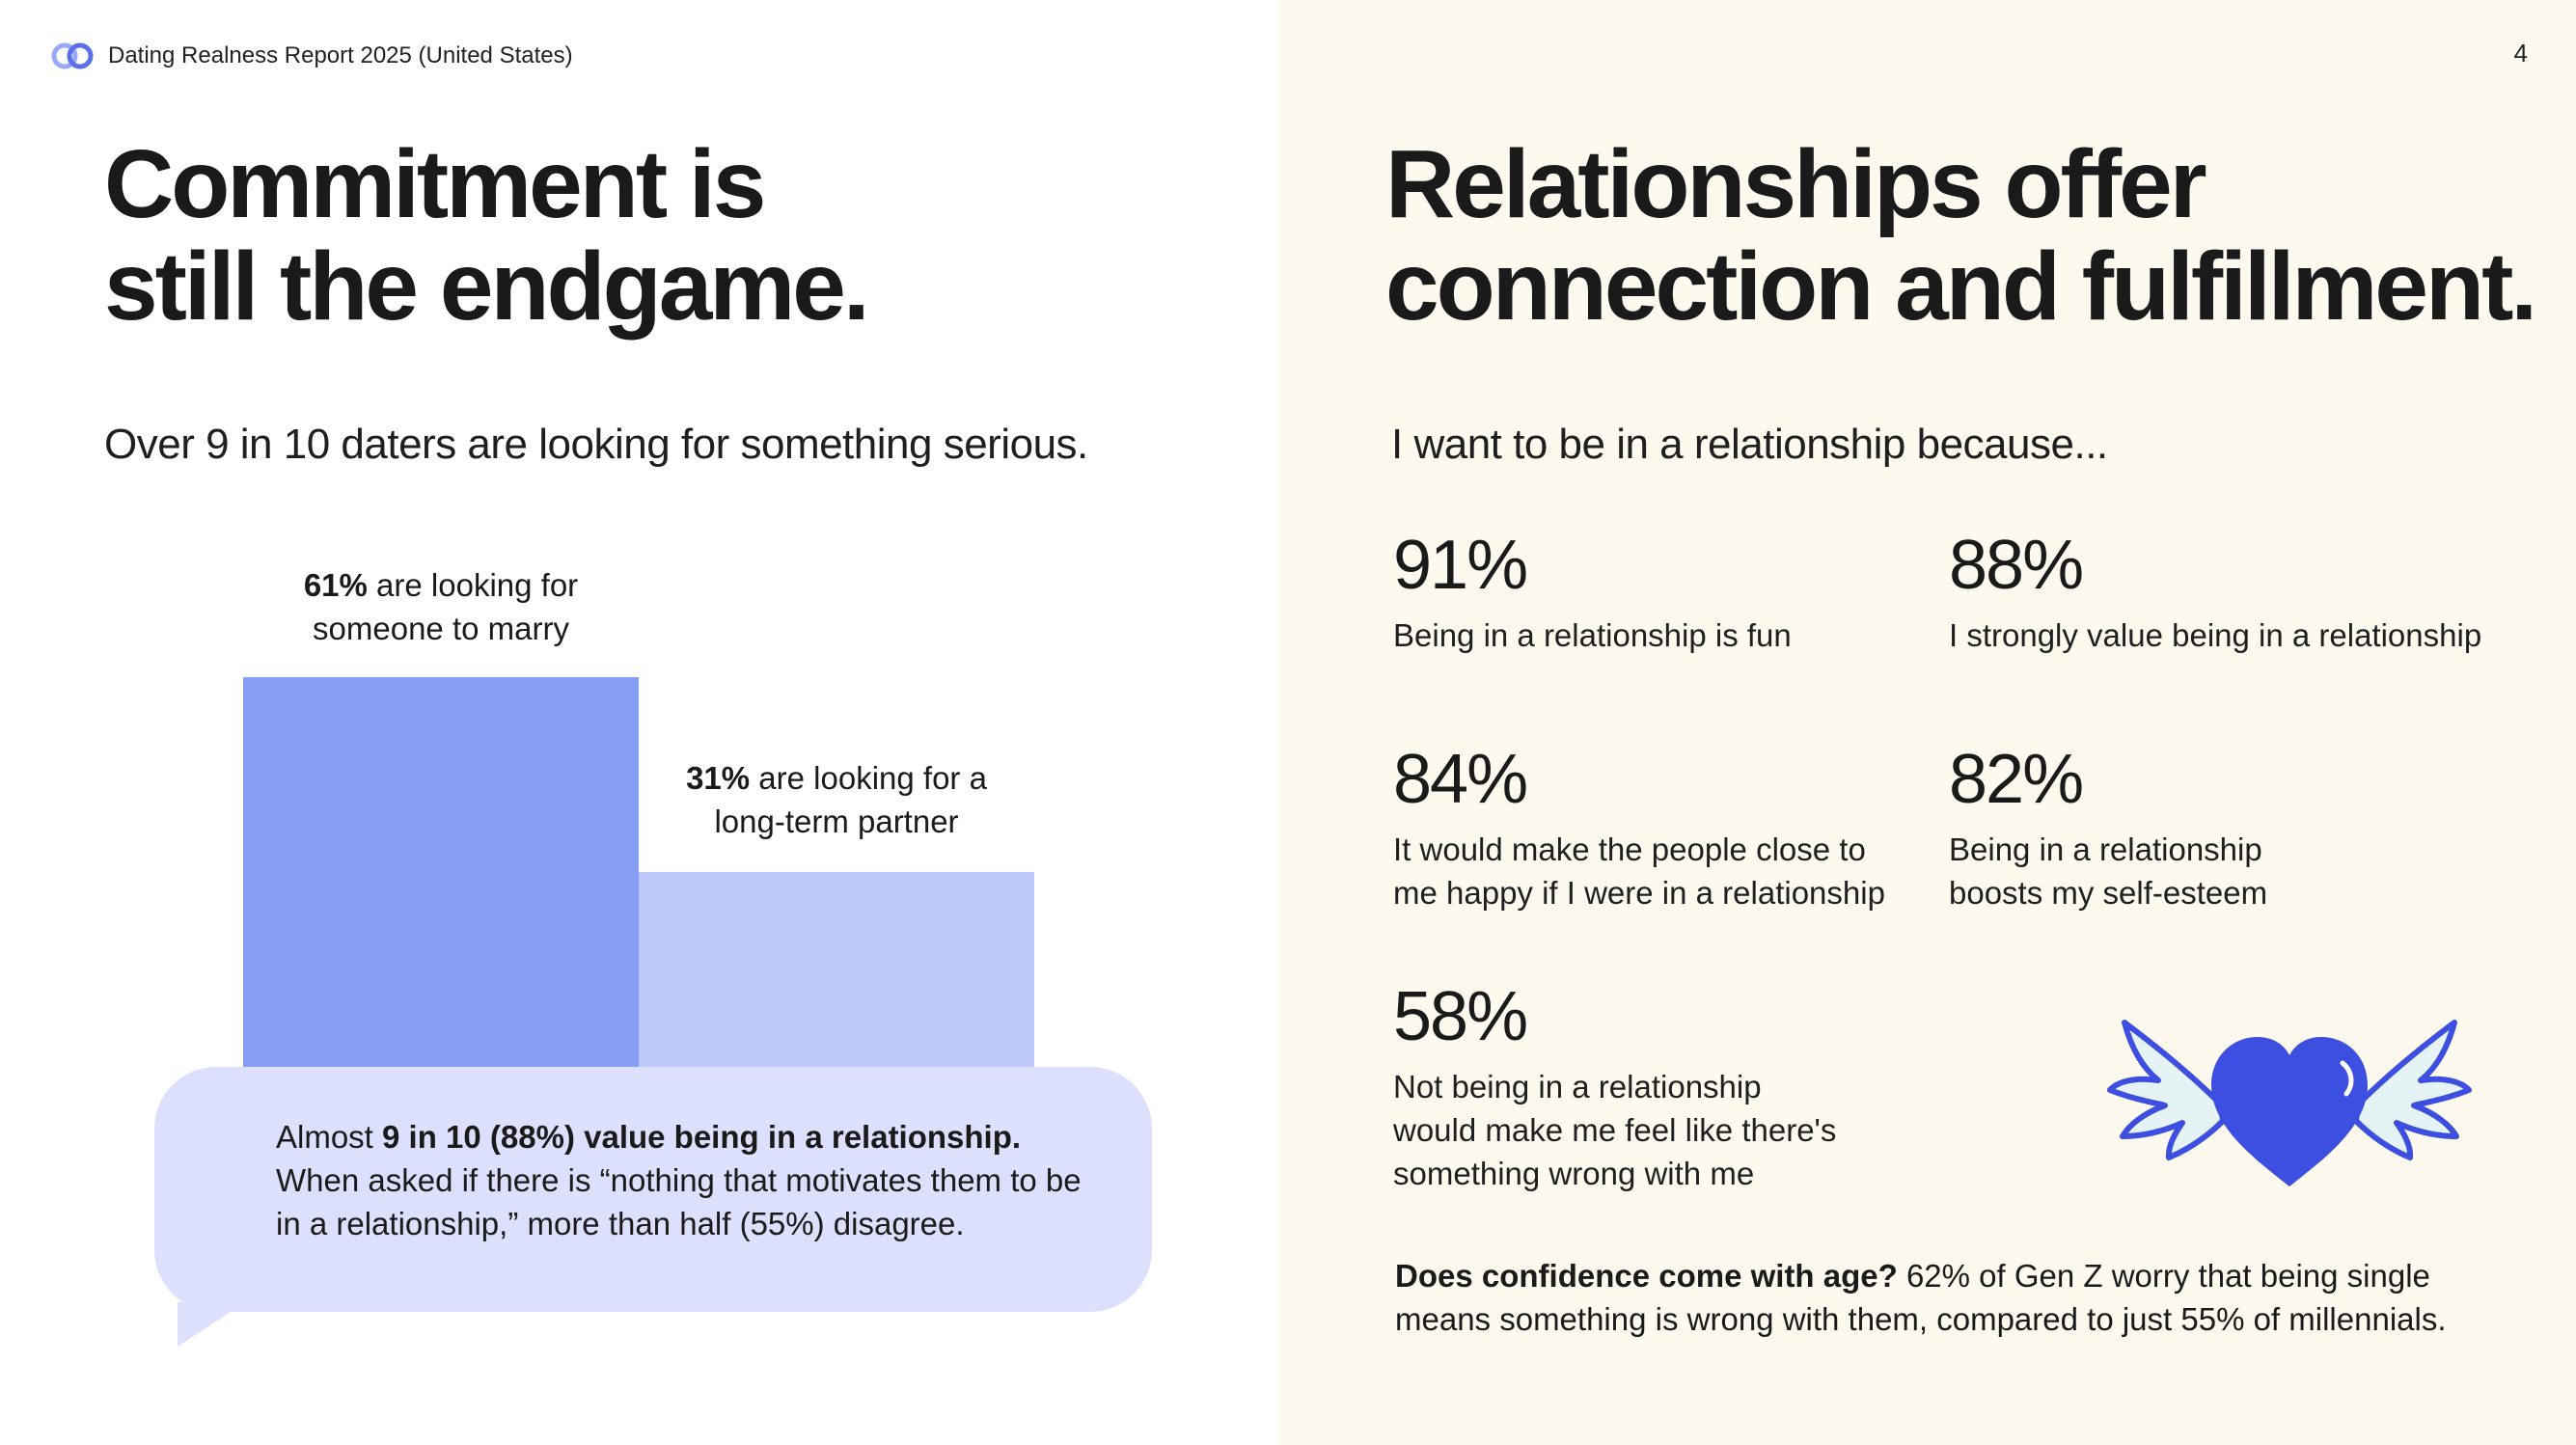  Describe the element at coordinates (868, 778) in the screenshot. I see `bar-text: are looking for a` at that location.